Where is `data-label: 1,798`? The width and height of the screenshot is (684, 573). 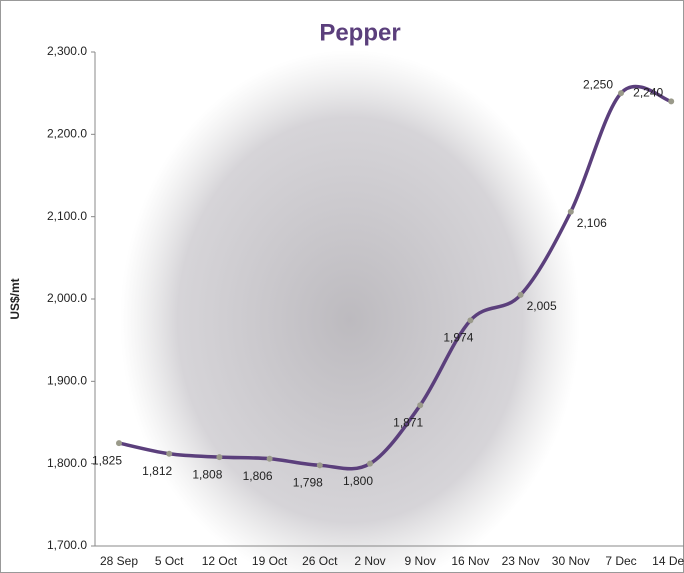 data-label: 1,798 is located at coordinates (308, 482).